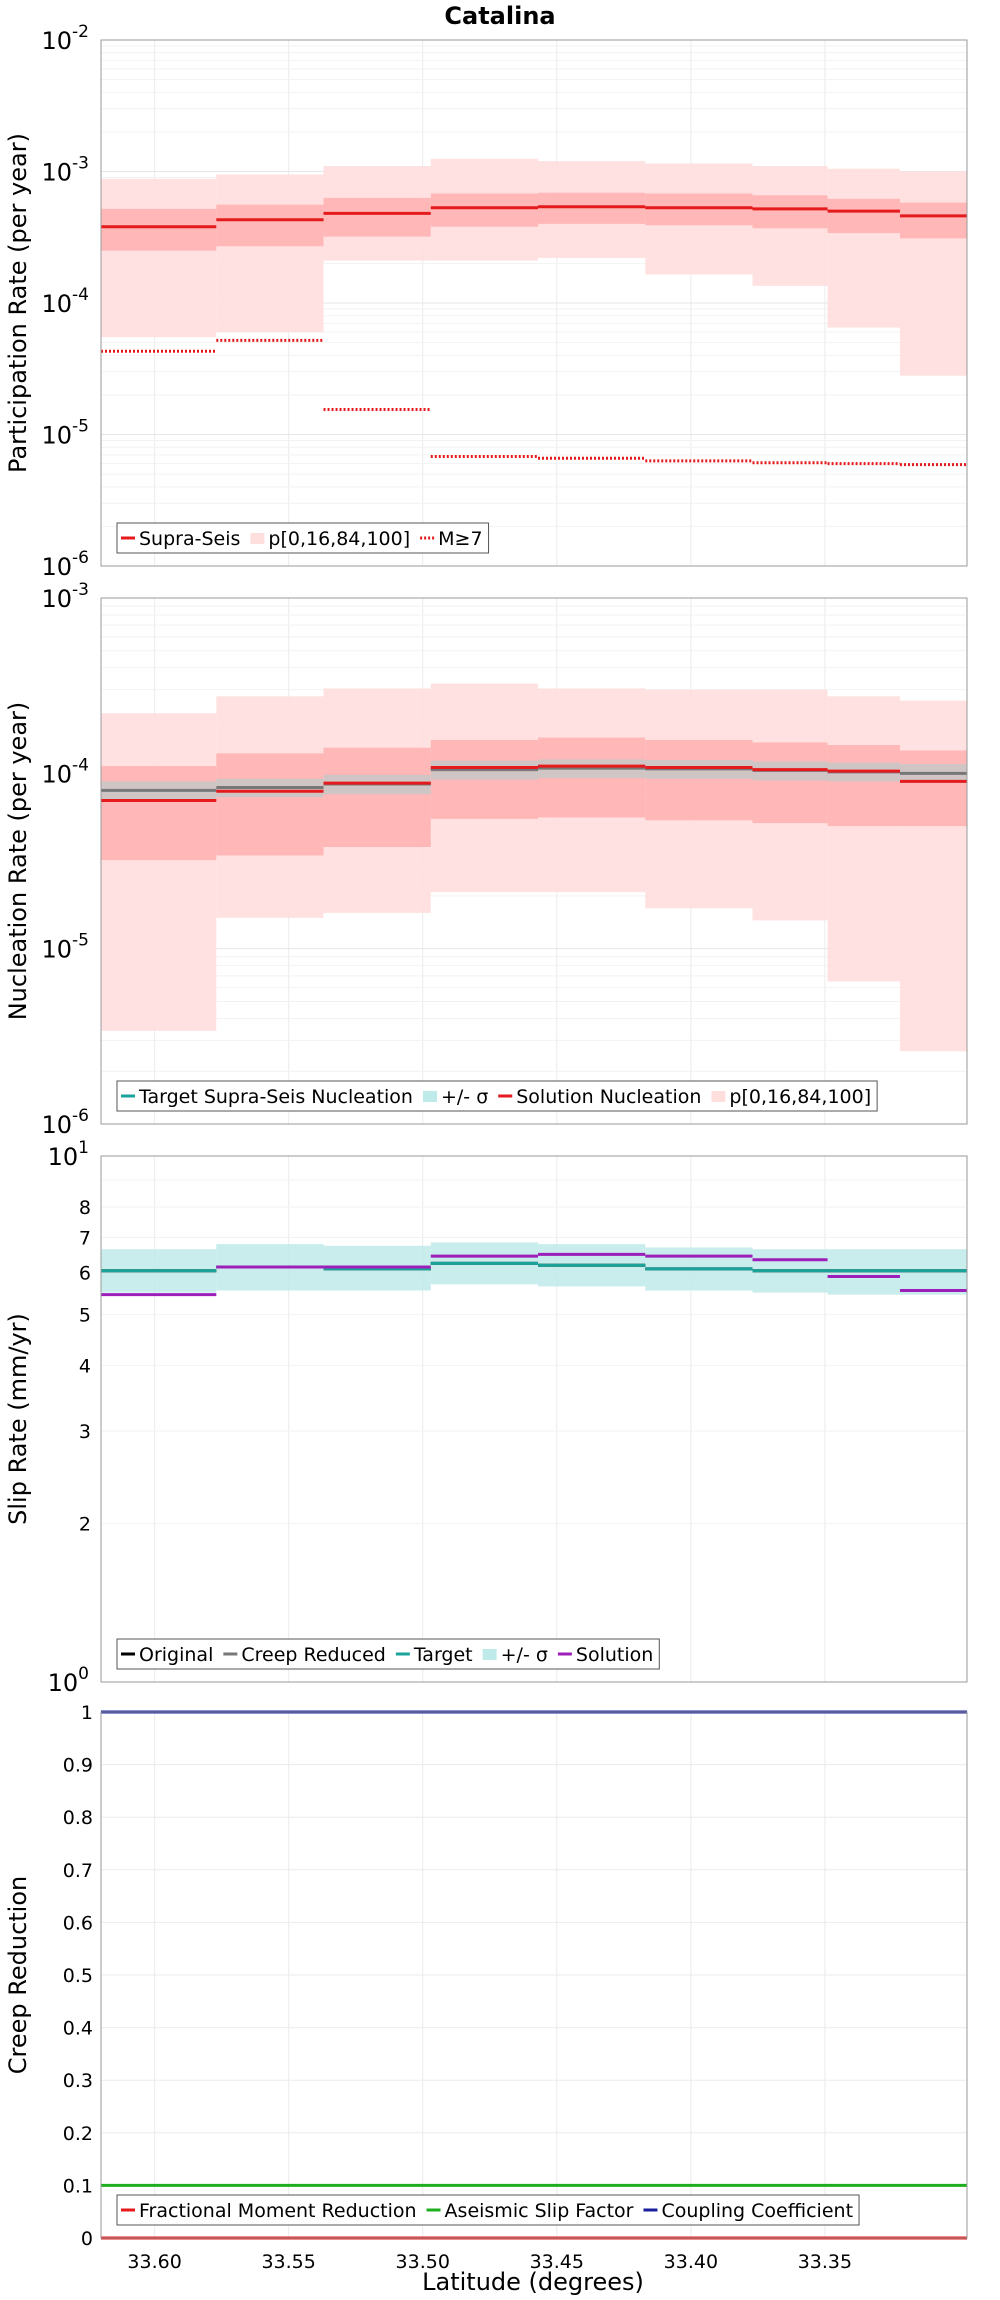  I want to click on y-minor-tick-label: 2, so click(85, 1525).